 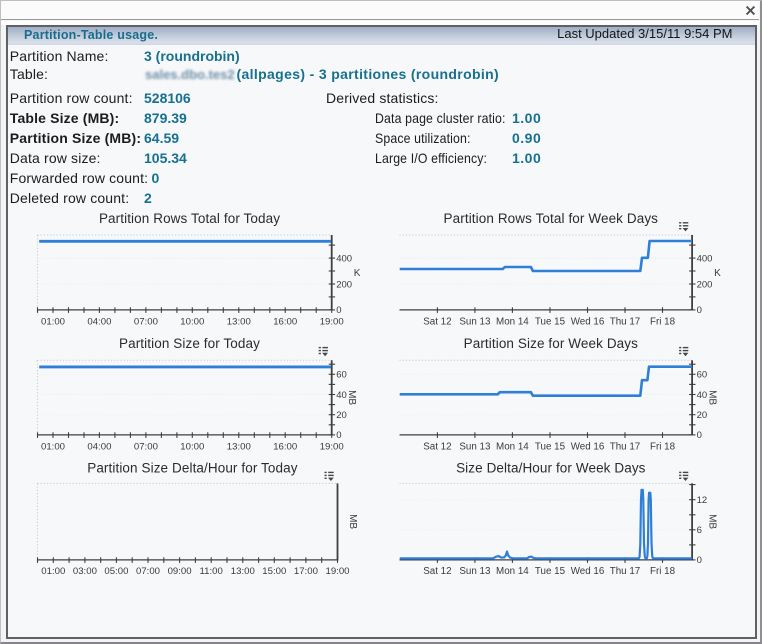 I want to click on svg-text:Partition Size Delta/Hour for: Partition Size Delta/Hour for Today, so click(x=192, y=468).